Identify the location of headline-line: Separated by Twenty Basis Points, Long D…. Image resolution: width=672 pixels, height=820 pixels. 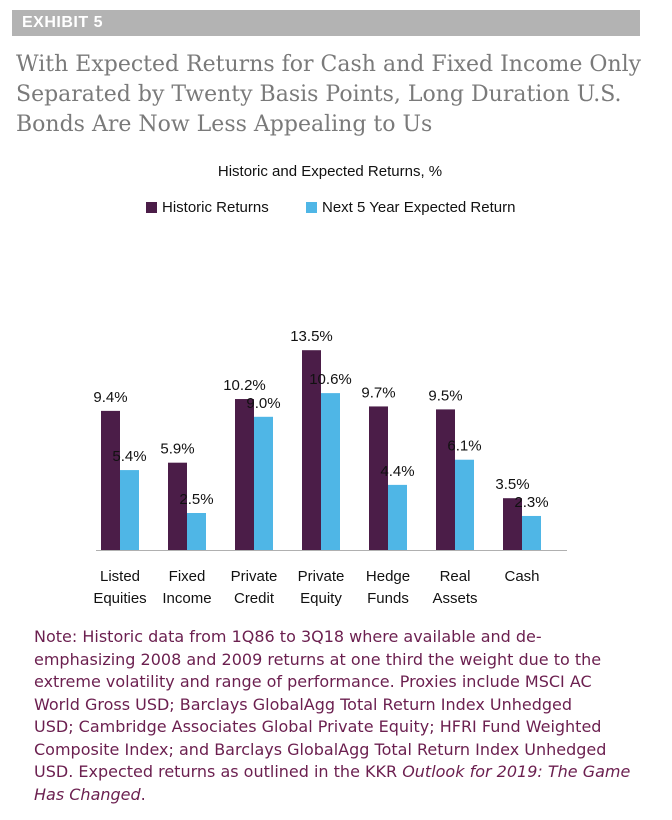
(319, 94).